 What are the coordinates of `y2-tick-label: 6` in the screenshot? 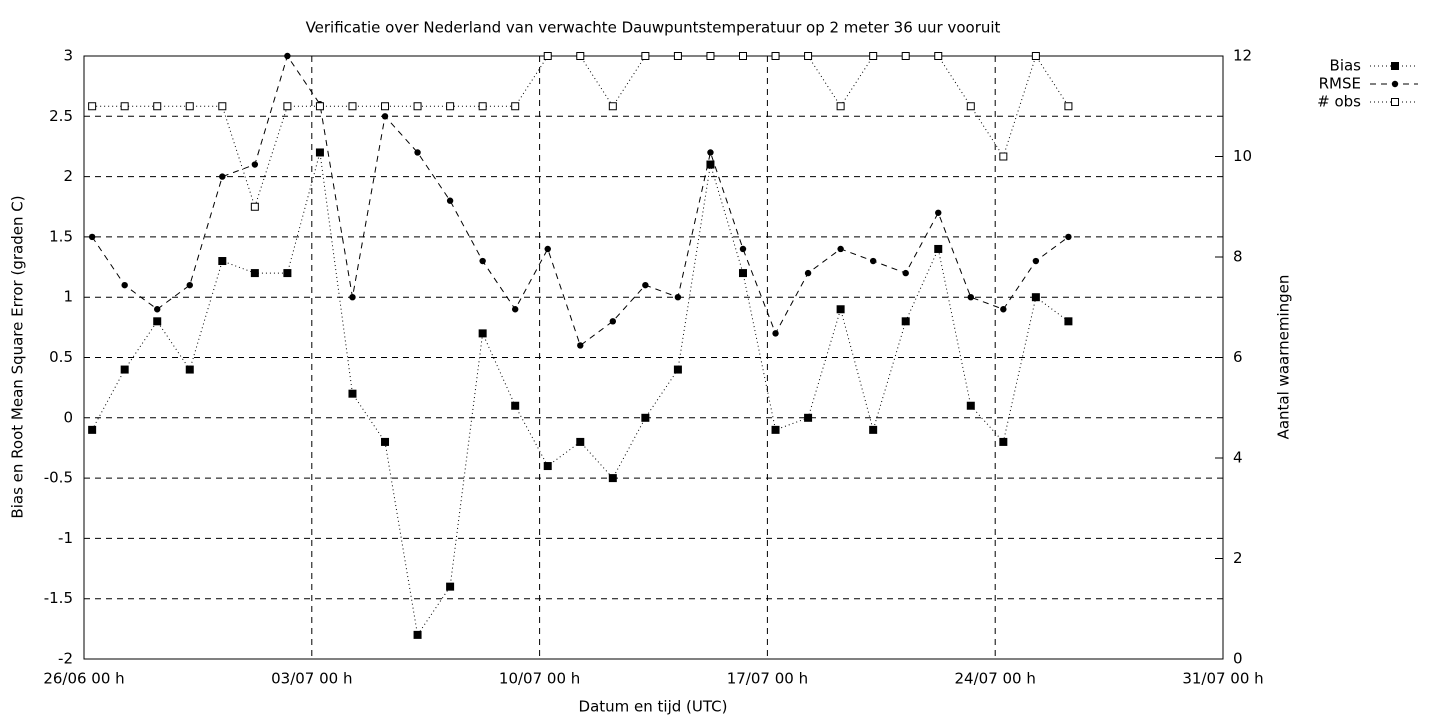 It's located at (1238, 357).